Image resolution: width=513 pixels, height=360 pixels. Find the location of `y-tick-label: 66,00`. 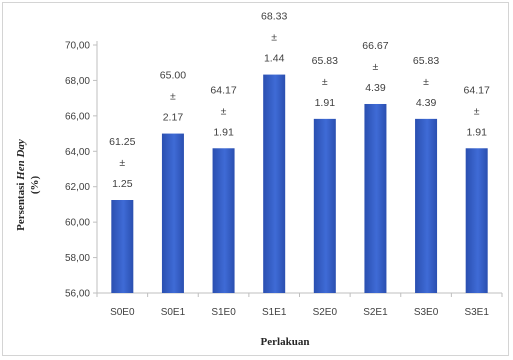

y-tick-label: 66,00 is located at coordinates (77, 116).